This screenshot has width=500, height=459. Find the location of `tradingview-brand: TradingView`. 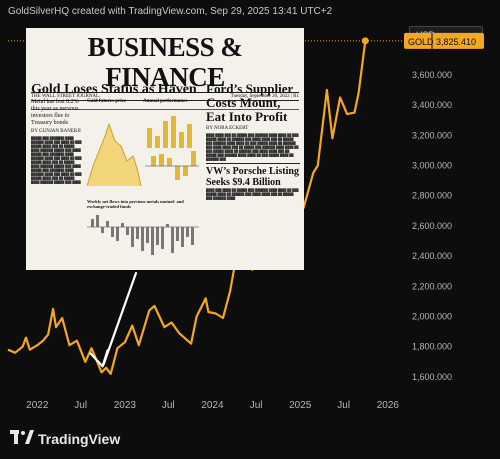

tradingview-brand: TradingView is located at coordinates (79, 438).